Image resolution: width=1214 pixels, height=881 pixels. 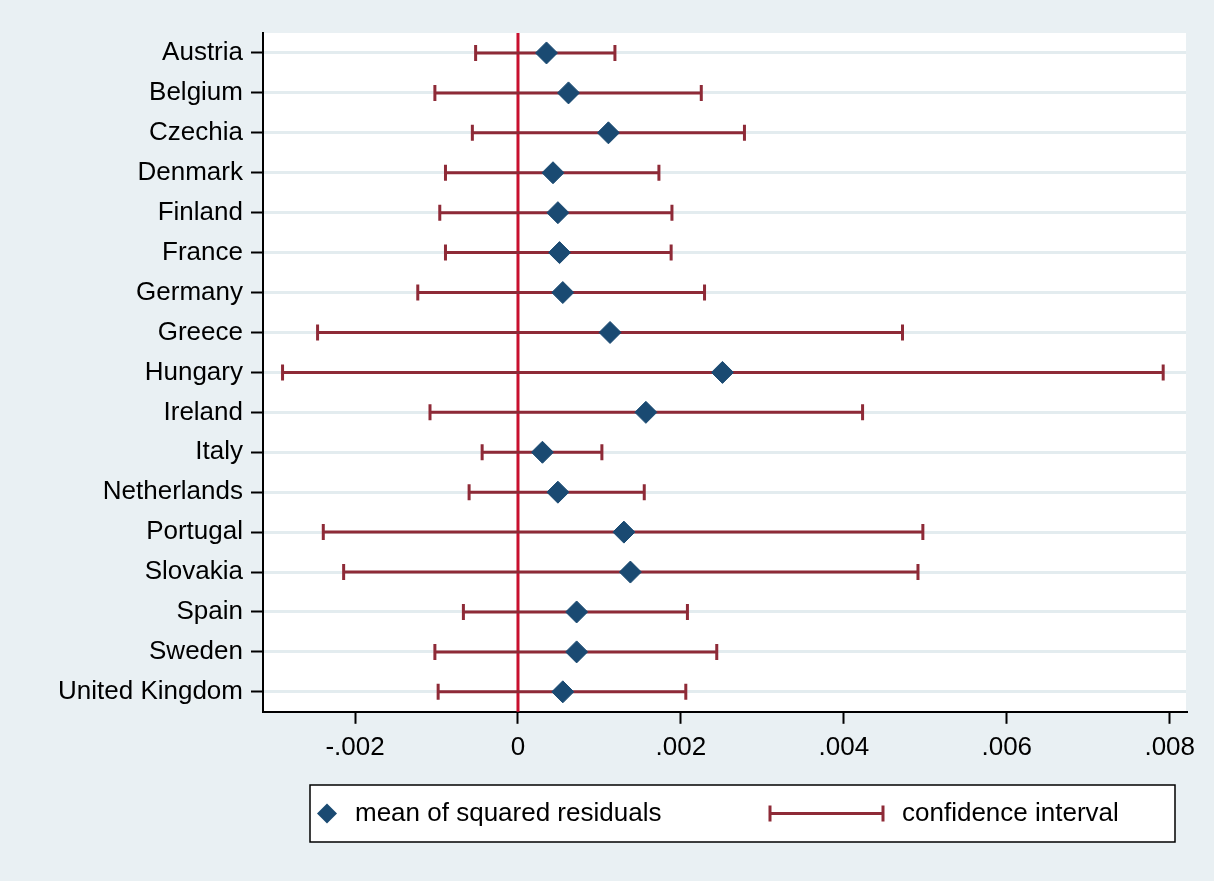 What do you see at coordinates (202, 250) in the screenshot?
I see `y-tick-label: France` at bounding box center [202, 250].